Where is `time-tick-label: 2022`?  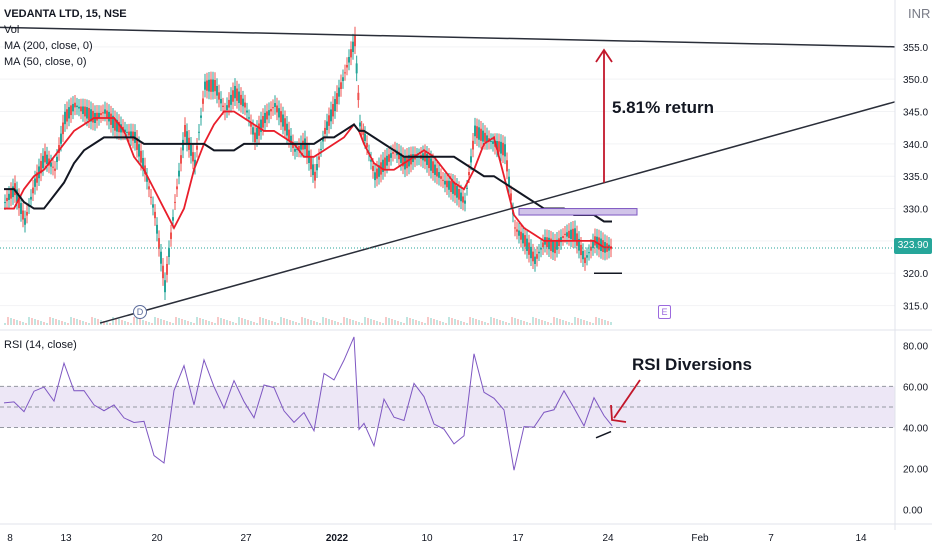
time-tick-label: 2022 is located at coordinates (337, 538).